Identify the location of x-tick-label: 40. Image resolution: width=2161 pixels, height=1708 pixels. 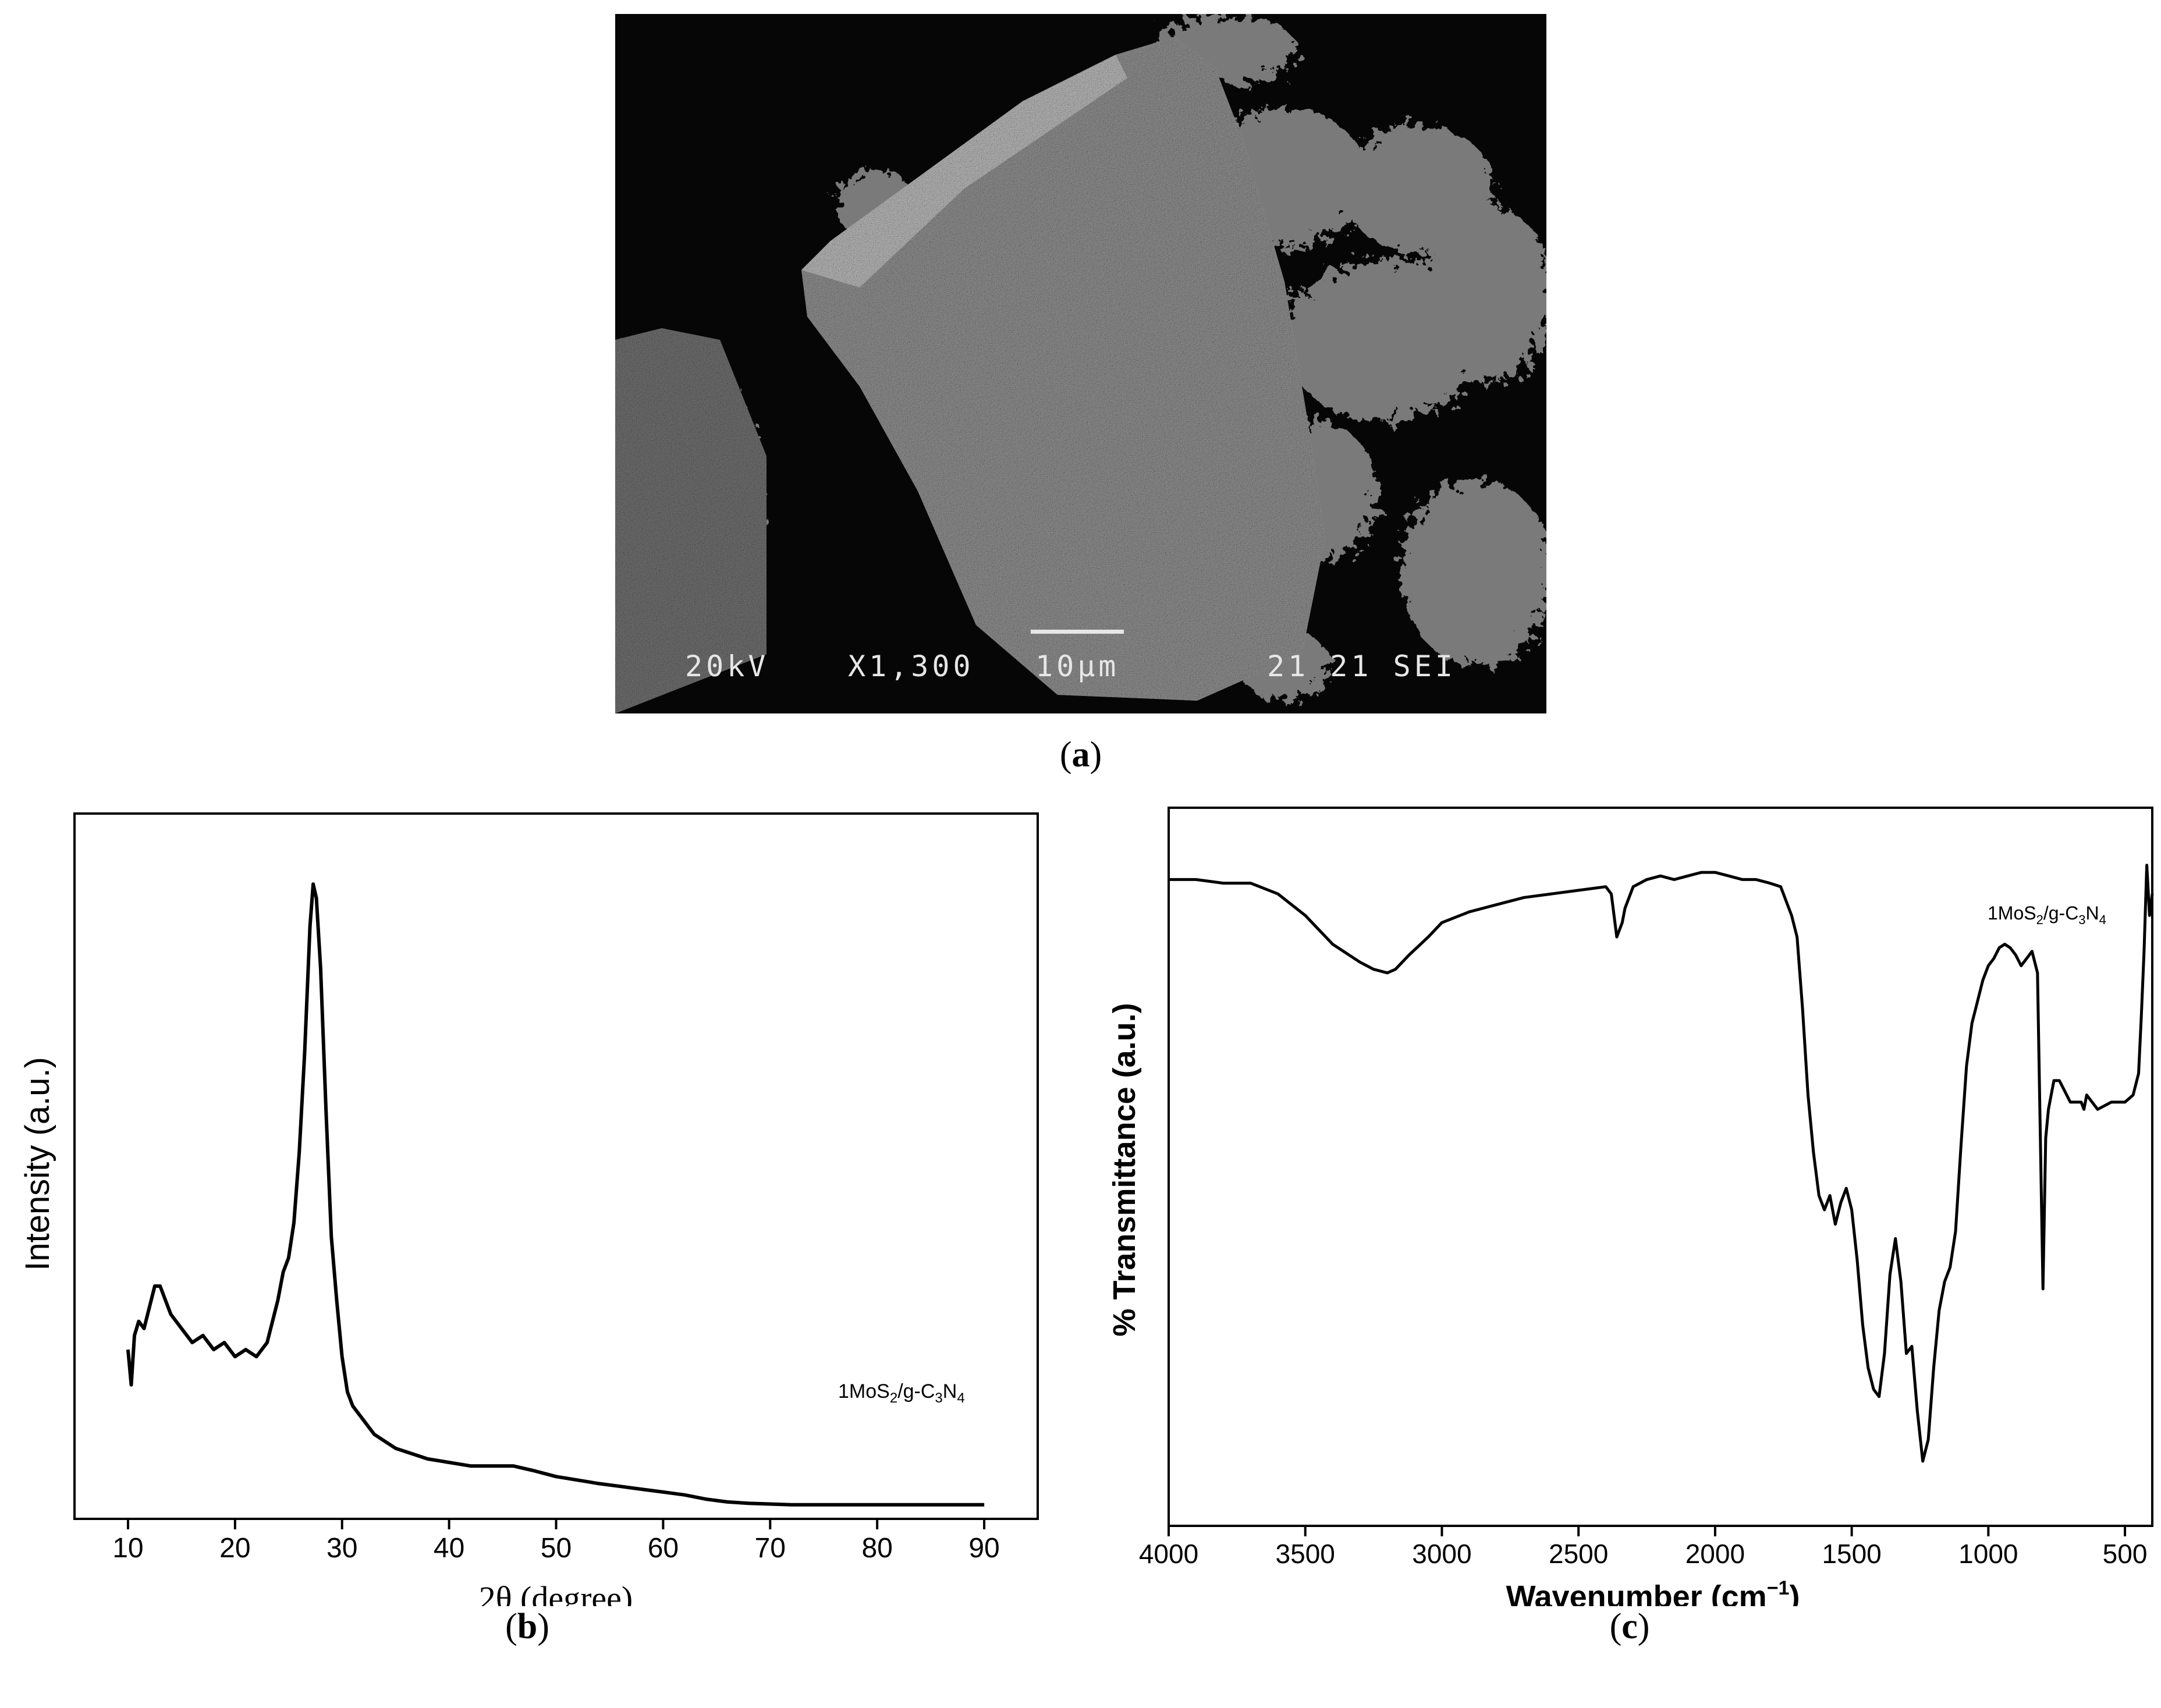
(449, 1548).